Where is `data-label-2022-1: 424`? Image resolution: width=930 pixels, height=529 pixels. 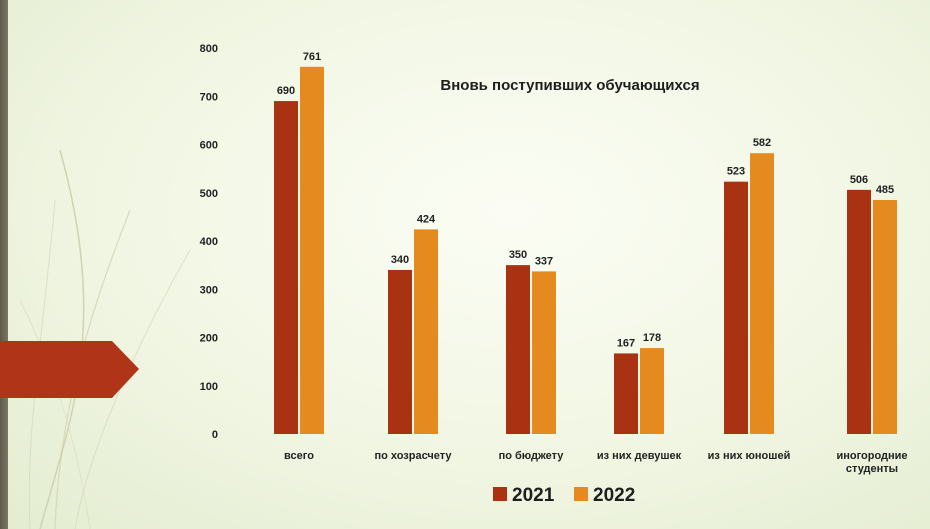 data-label-2022-1: 424 is located at coordinates (426, 219).